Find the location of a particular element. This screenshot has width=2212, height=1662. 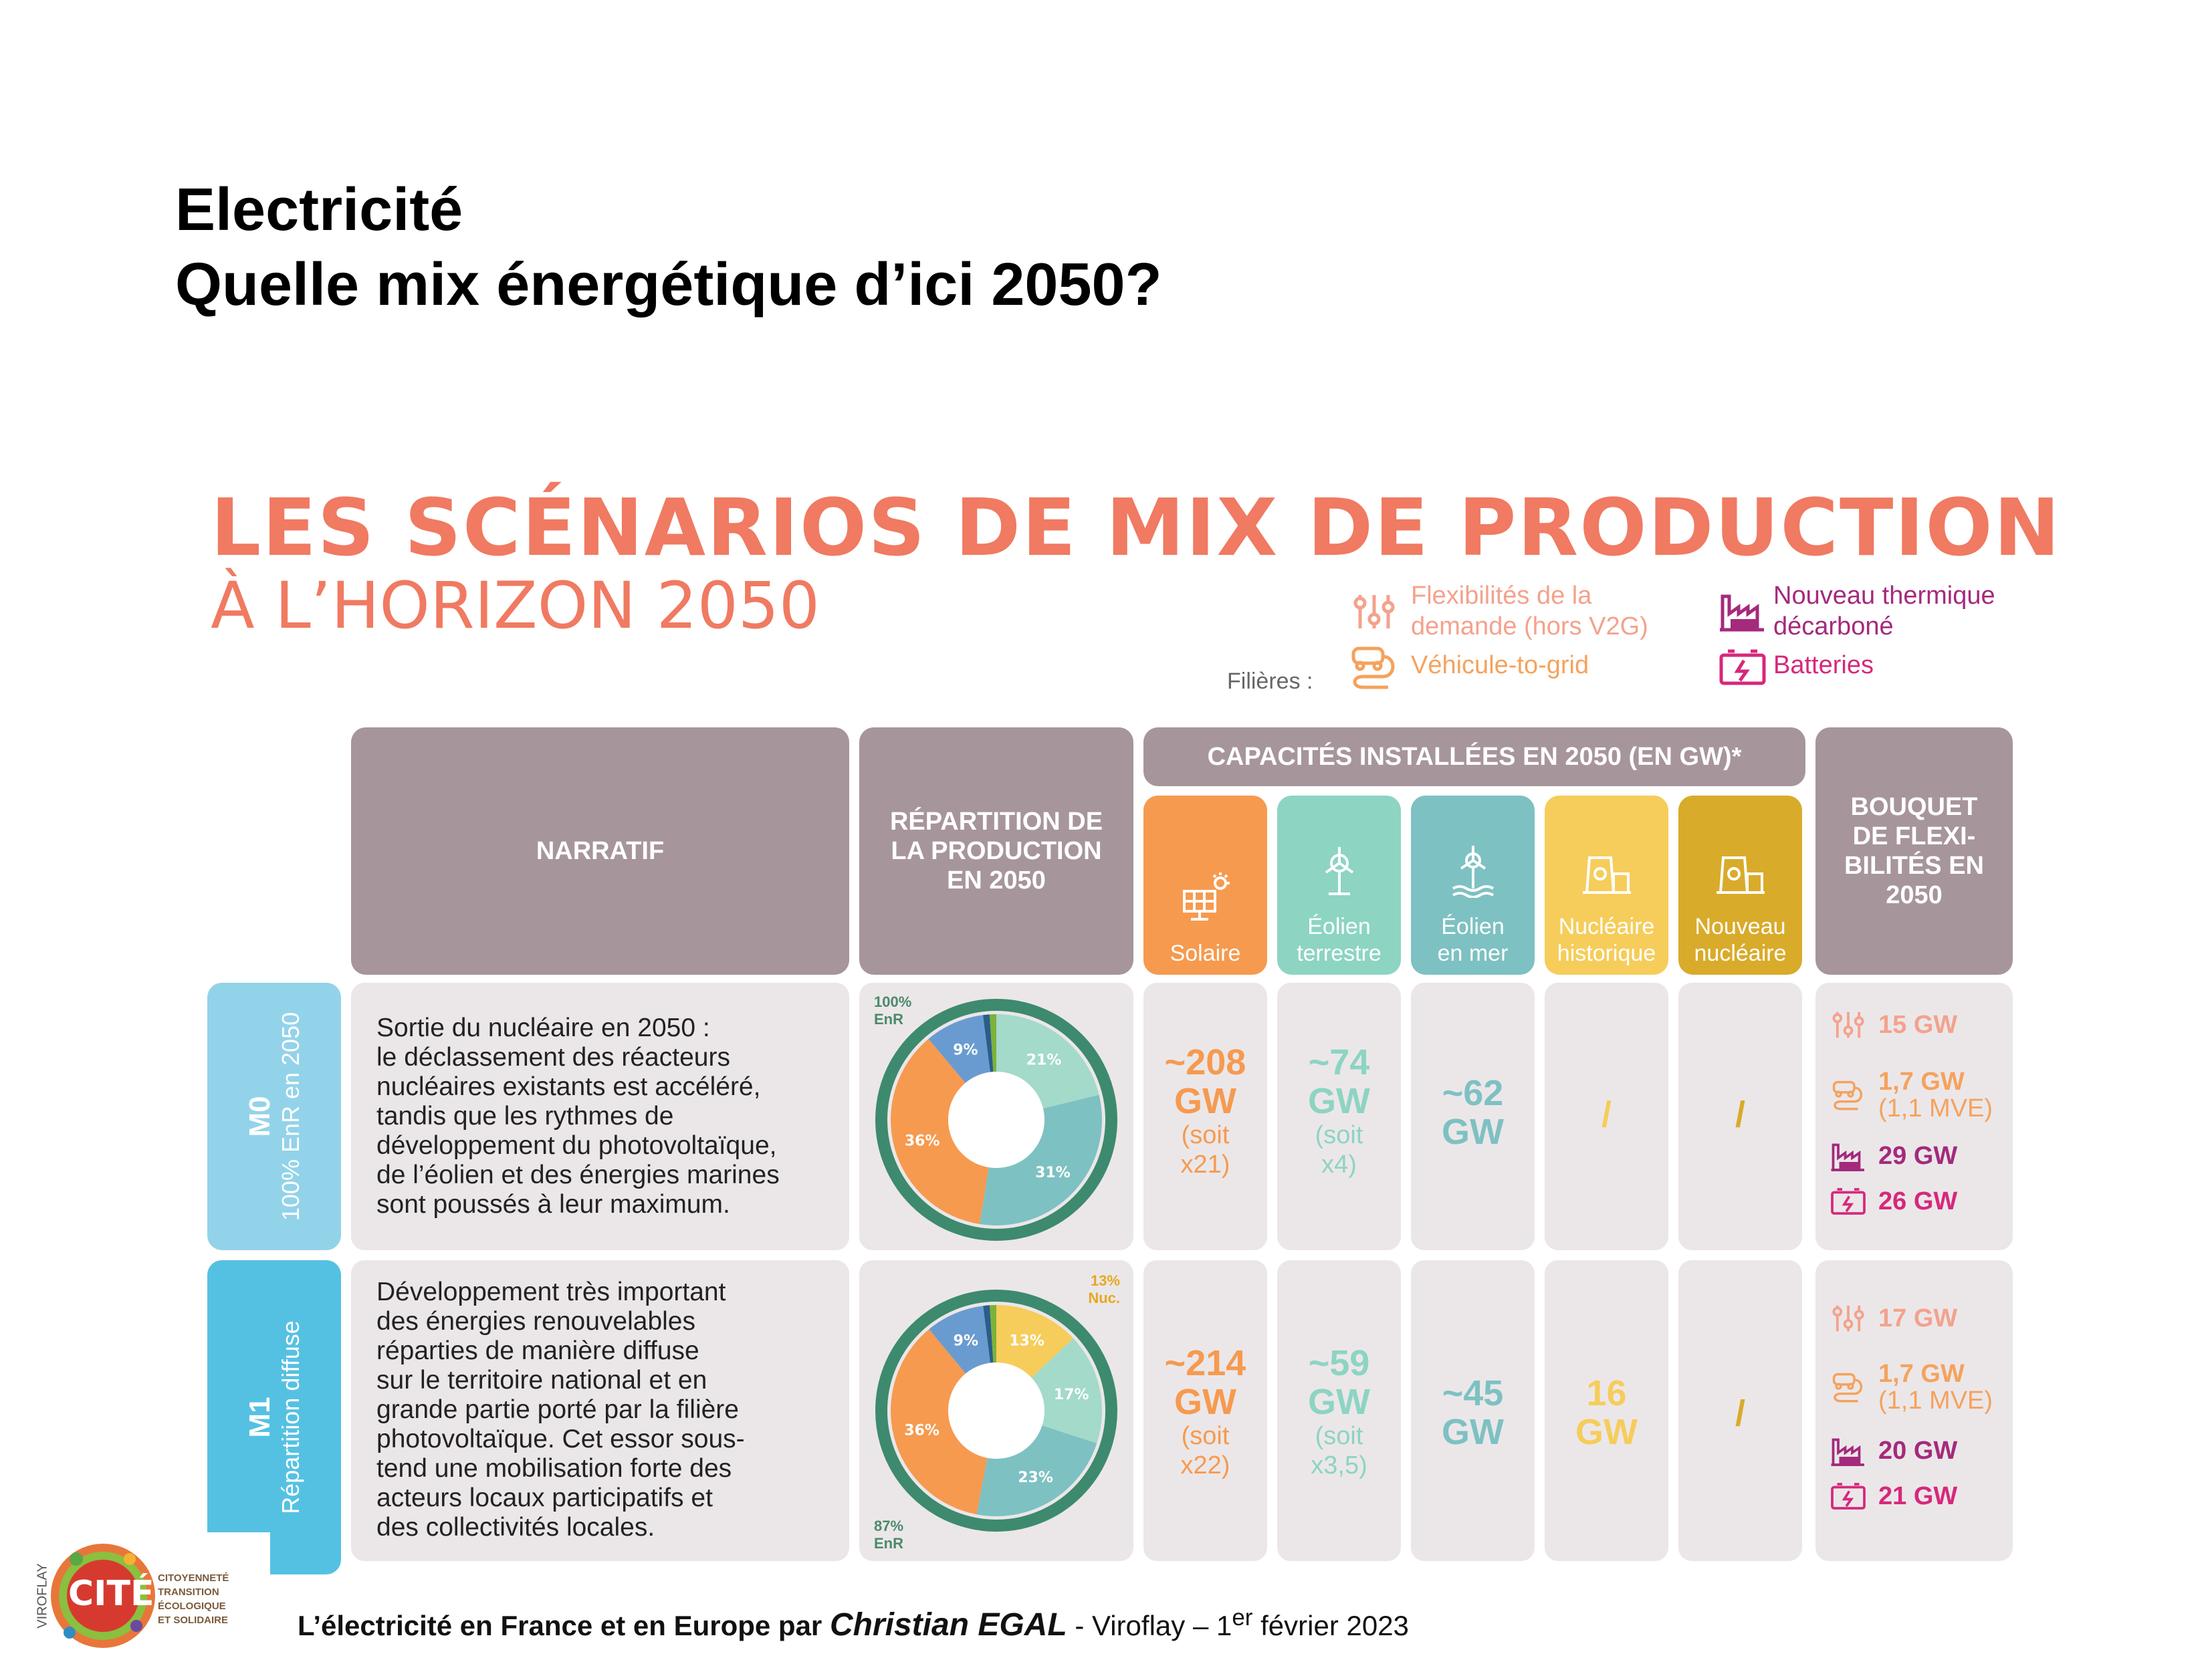

scenario-m0-eolien-terrestre-cell: ~74 GW (soit x4) is located at coordinates (1339, 1116).